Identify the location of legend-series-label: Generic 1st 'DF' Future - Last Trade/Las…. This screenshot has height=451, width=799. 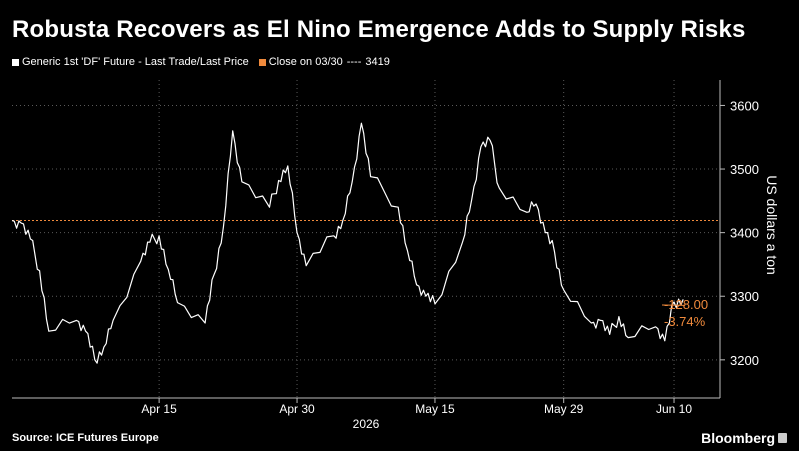
(135, 62).